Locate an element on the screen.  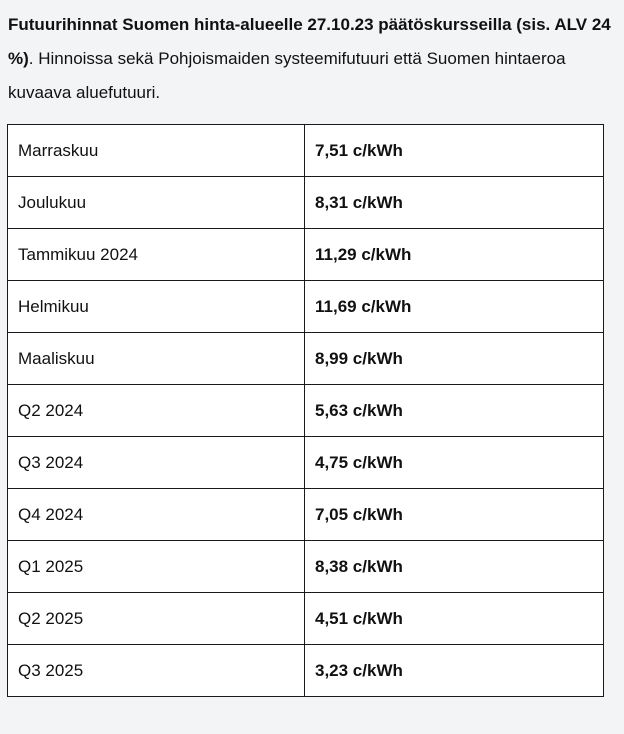
period-cell: Q1 2025 is located at coordinates (156, 566).